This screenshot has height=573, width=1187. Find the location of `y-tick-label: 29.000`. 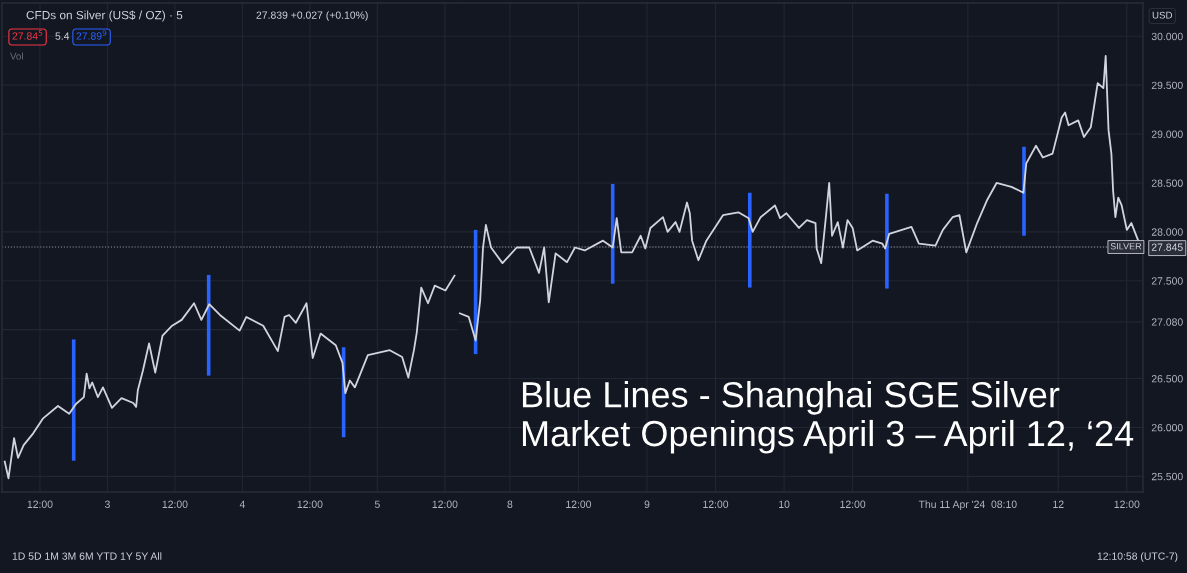

y-tick-label: 29.000 is located at coordinates (1167, 134).